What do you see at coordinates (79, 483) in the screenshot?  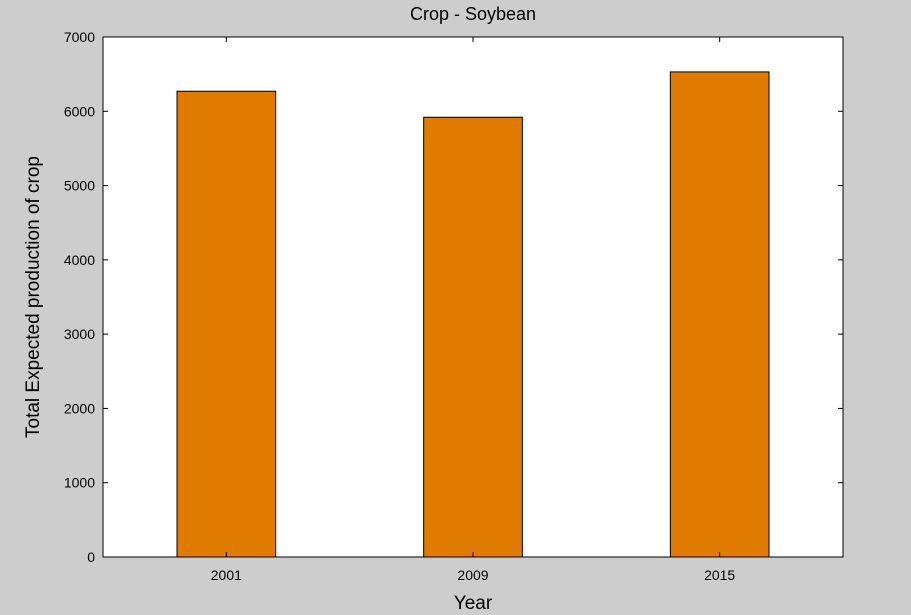 I see `y-tick-label: 1000` at bounding box center [79, 483].